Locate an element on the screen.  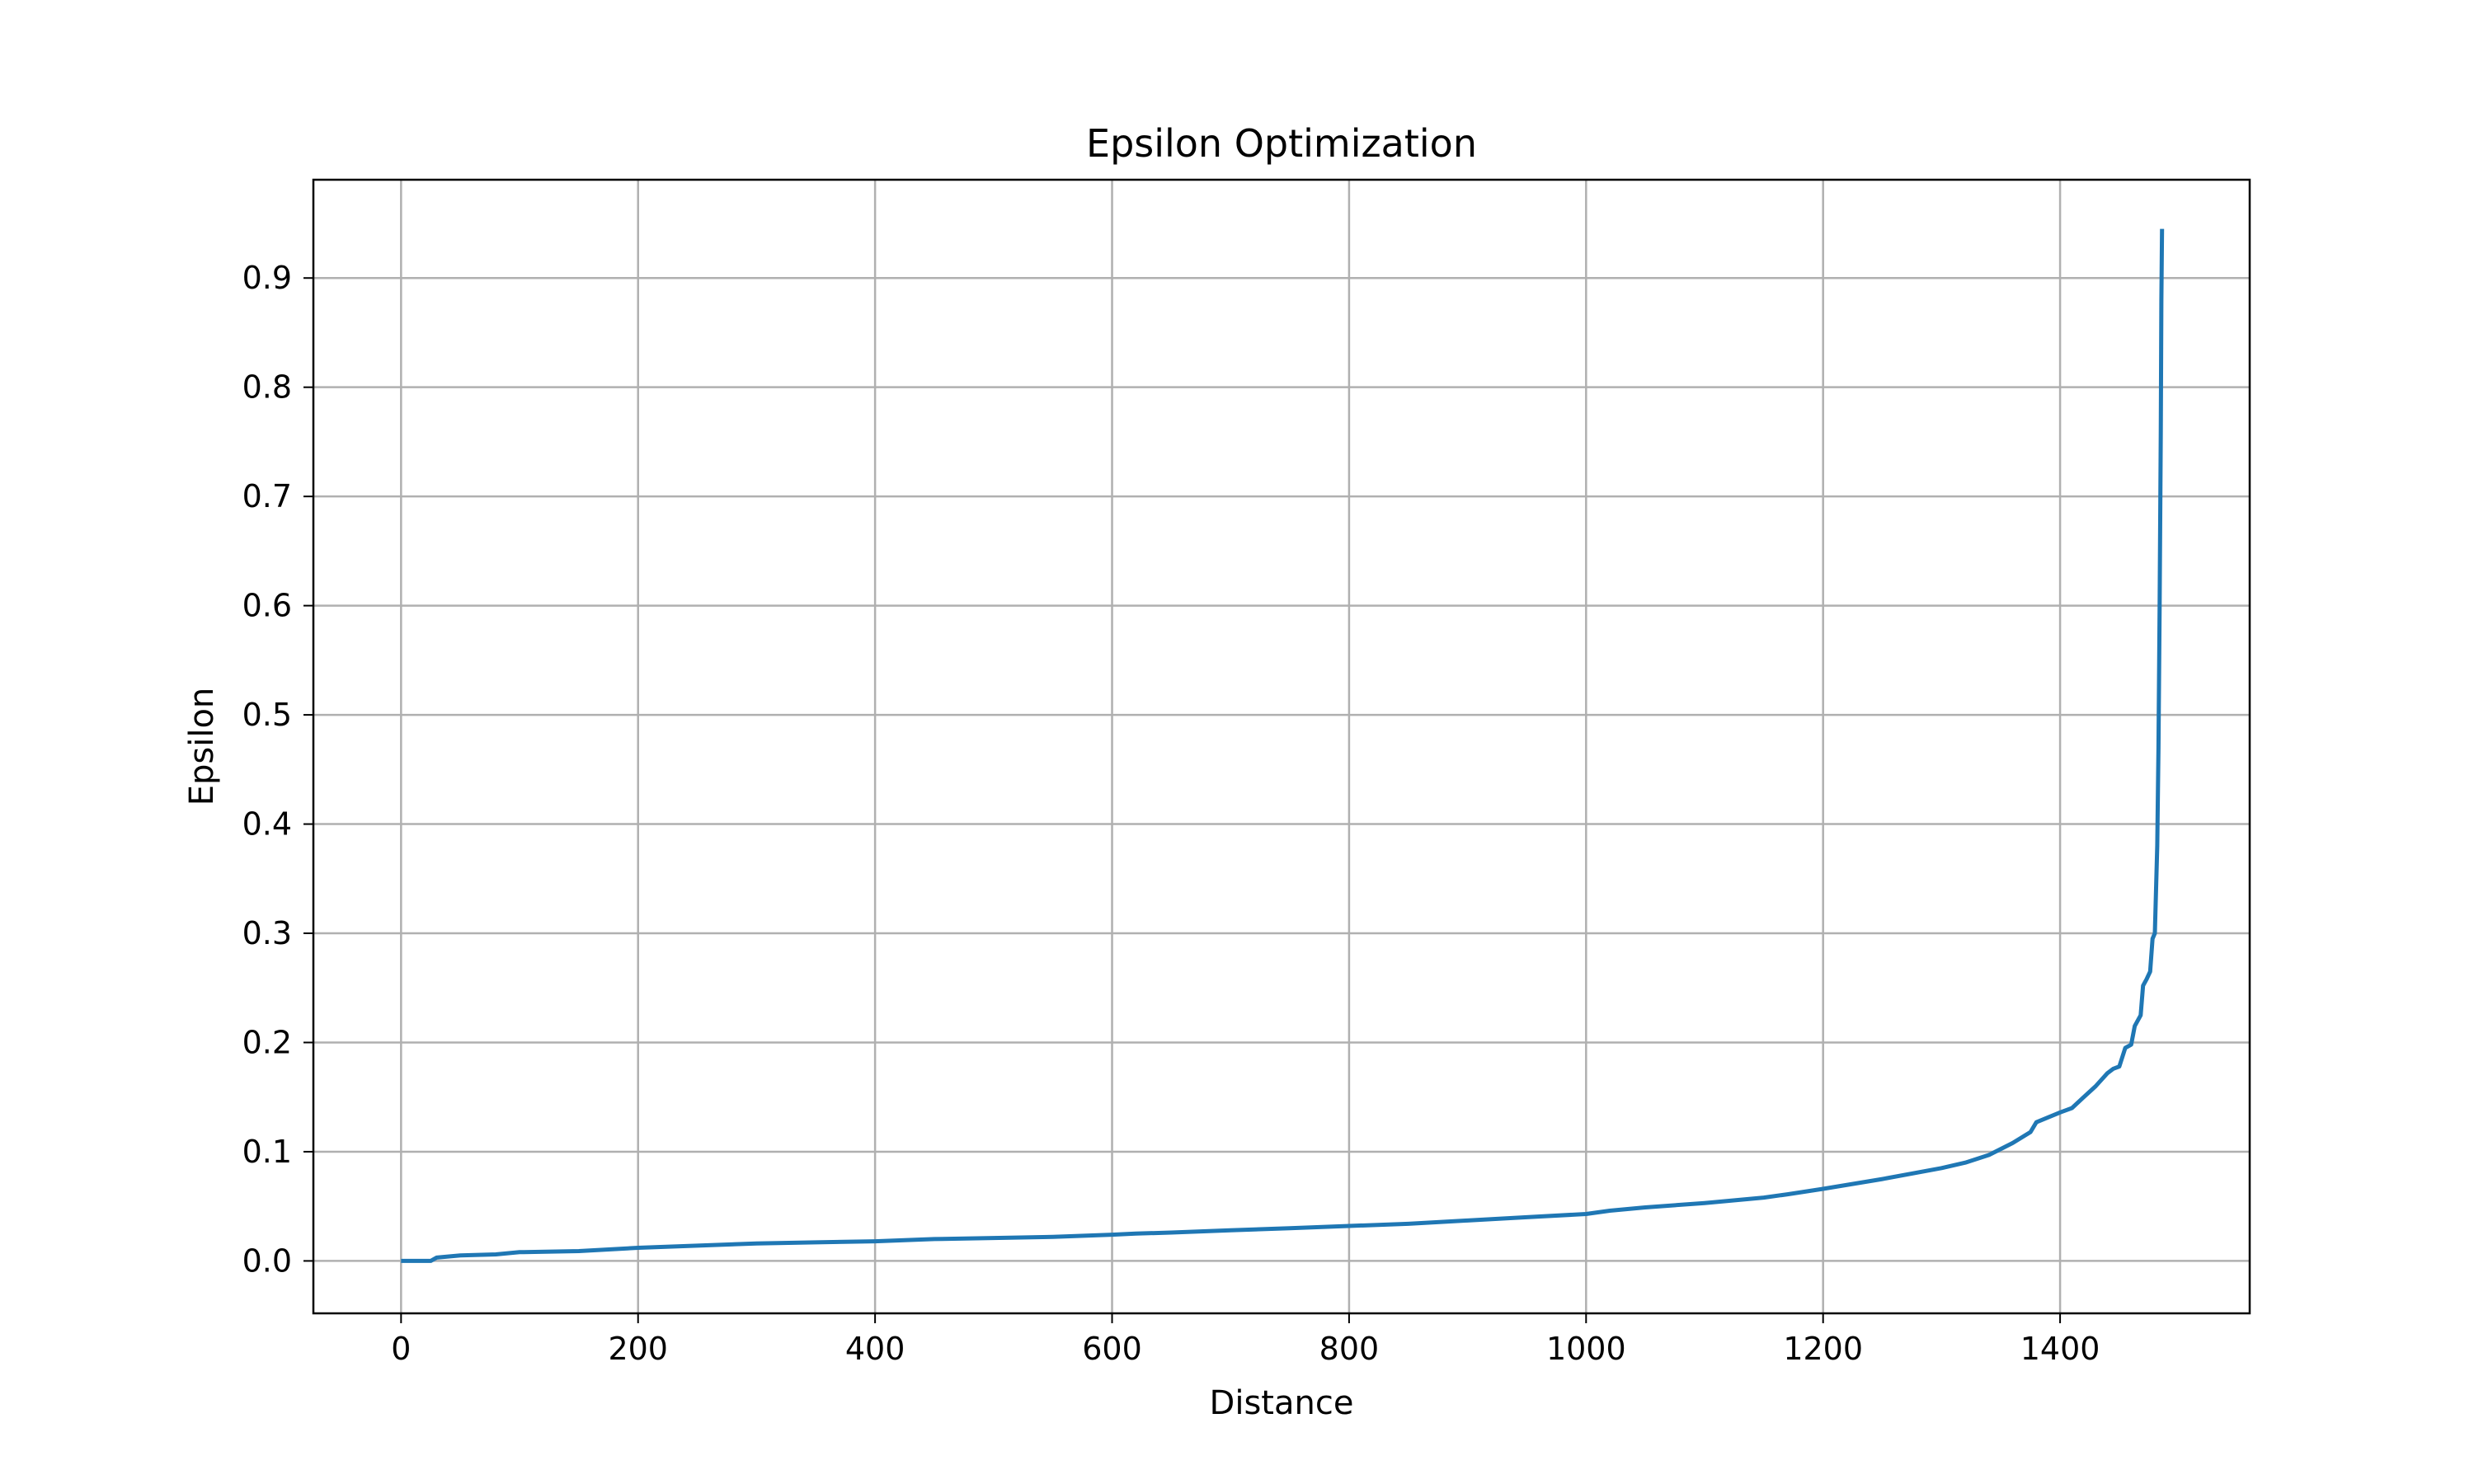
y-tick-label: 0.0 is located at coordinates (267, 1260).